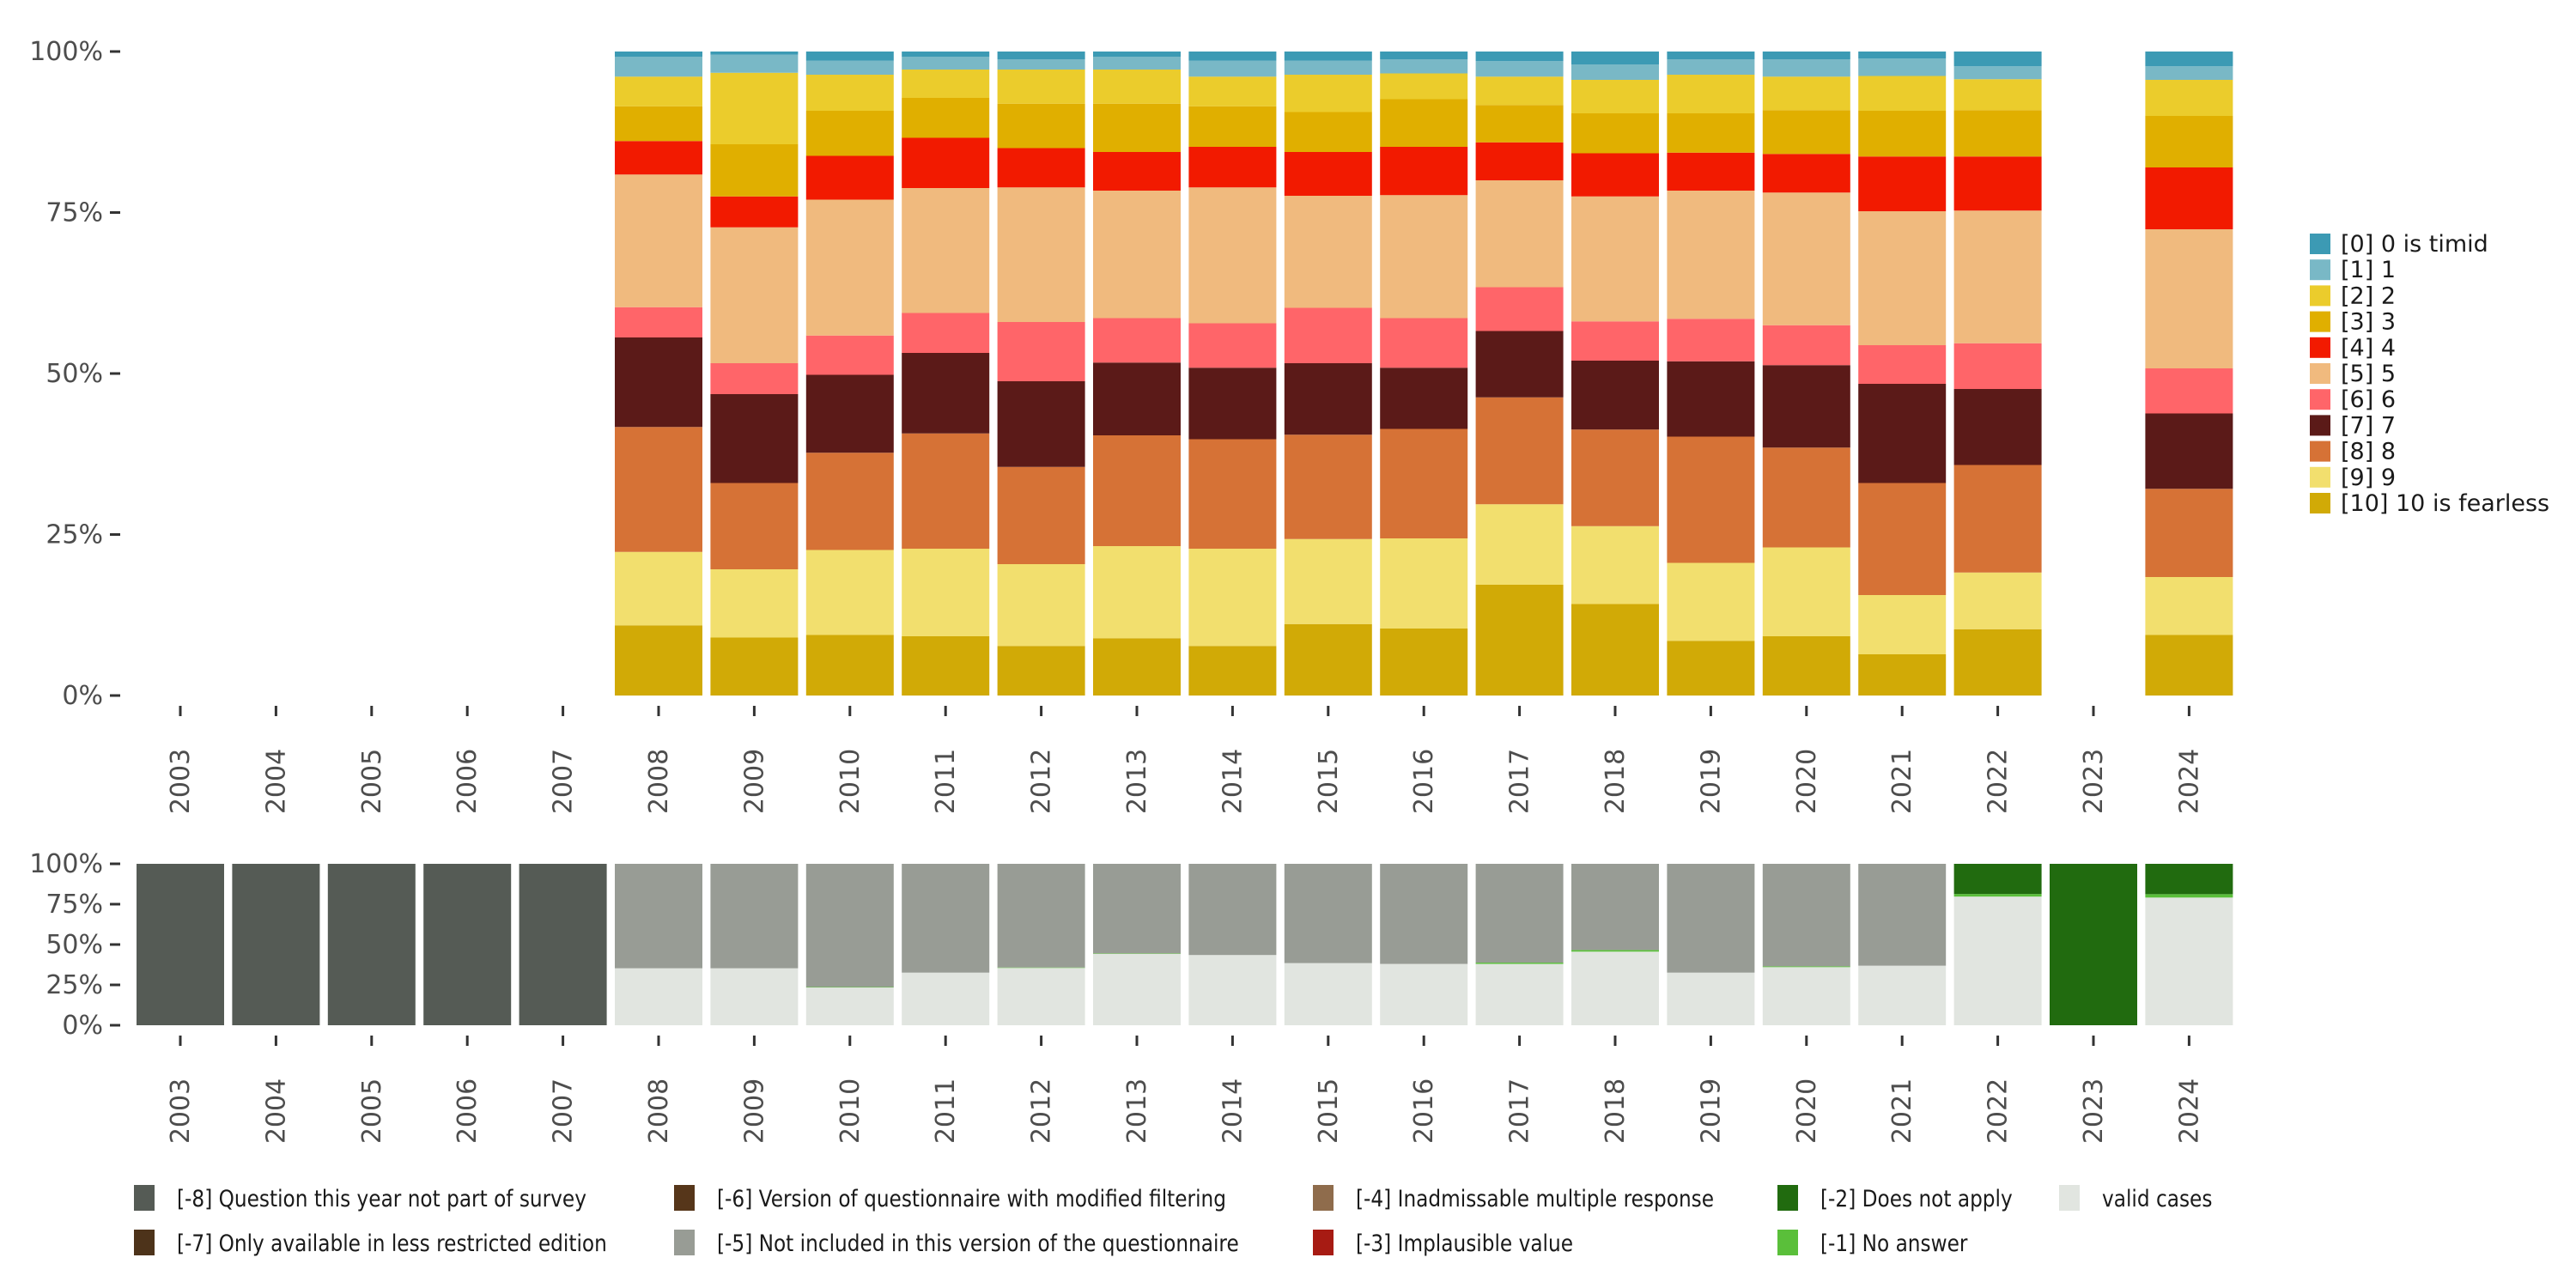  I want to click on bar-segment-2024-s6, so click(2189, 391).